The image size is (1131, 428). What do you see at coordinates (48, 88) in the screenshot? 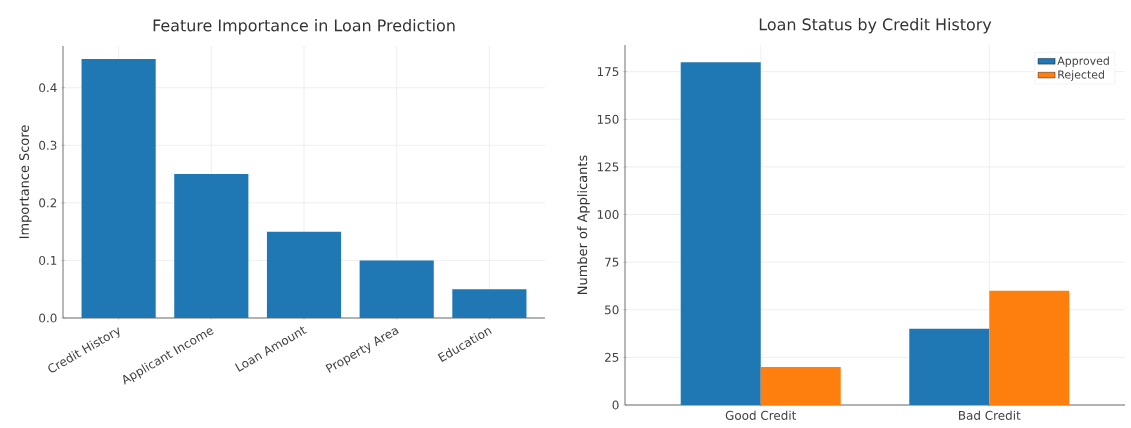
I see `y-tick-label: 0.4` at bounding box center [48, 88].